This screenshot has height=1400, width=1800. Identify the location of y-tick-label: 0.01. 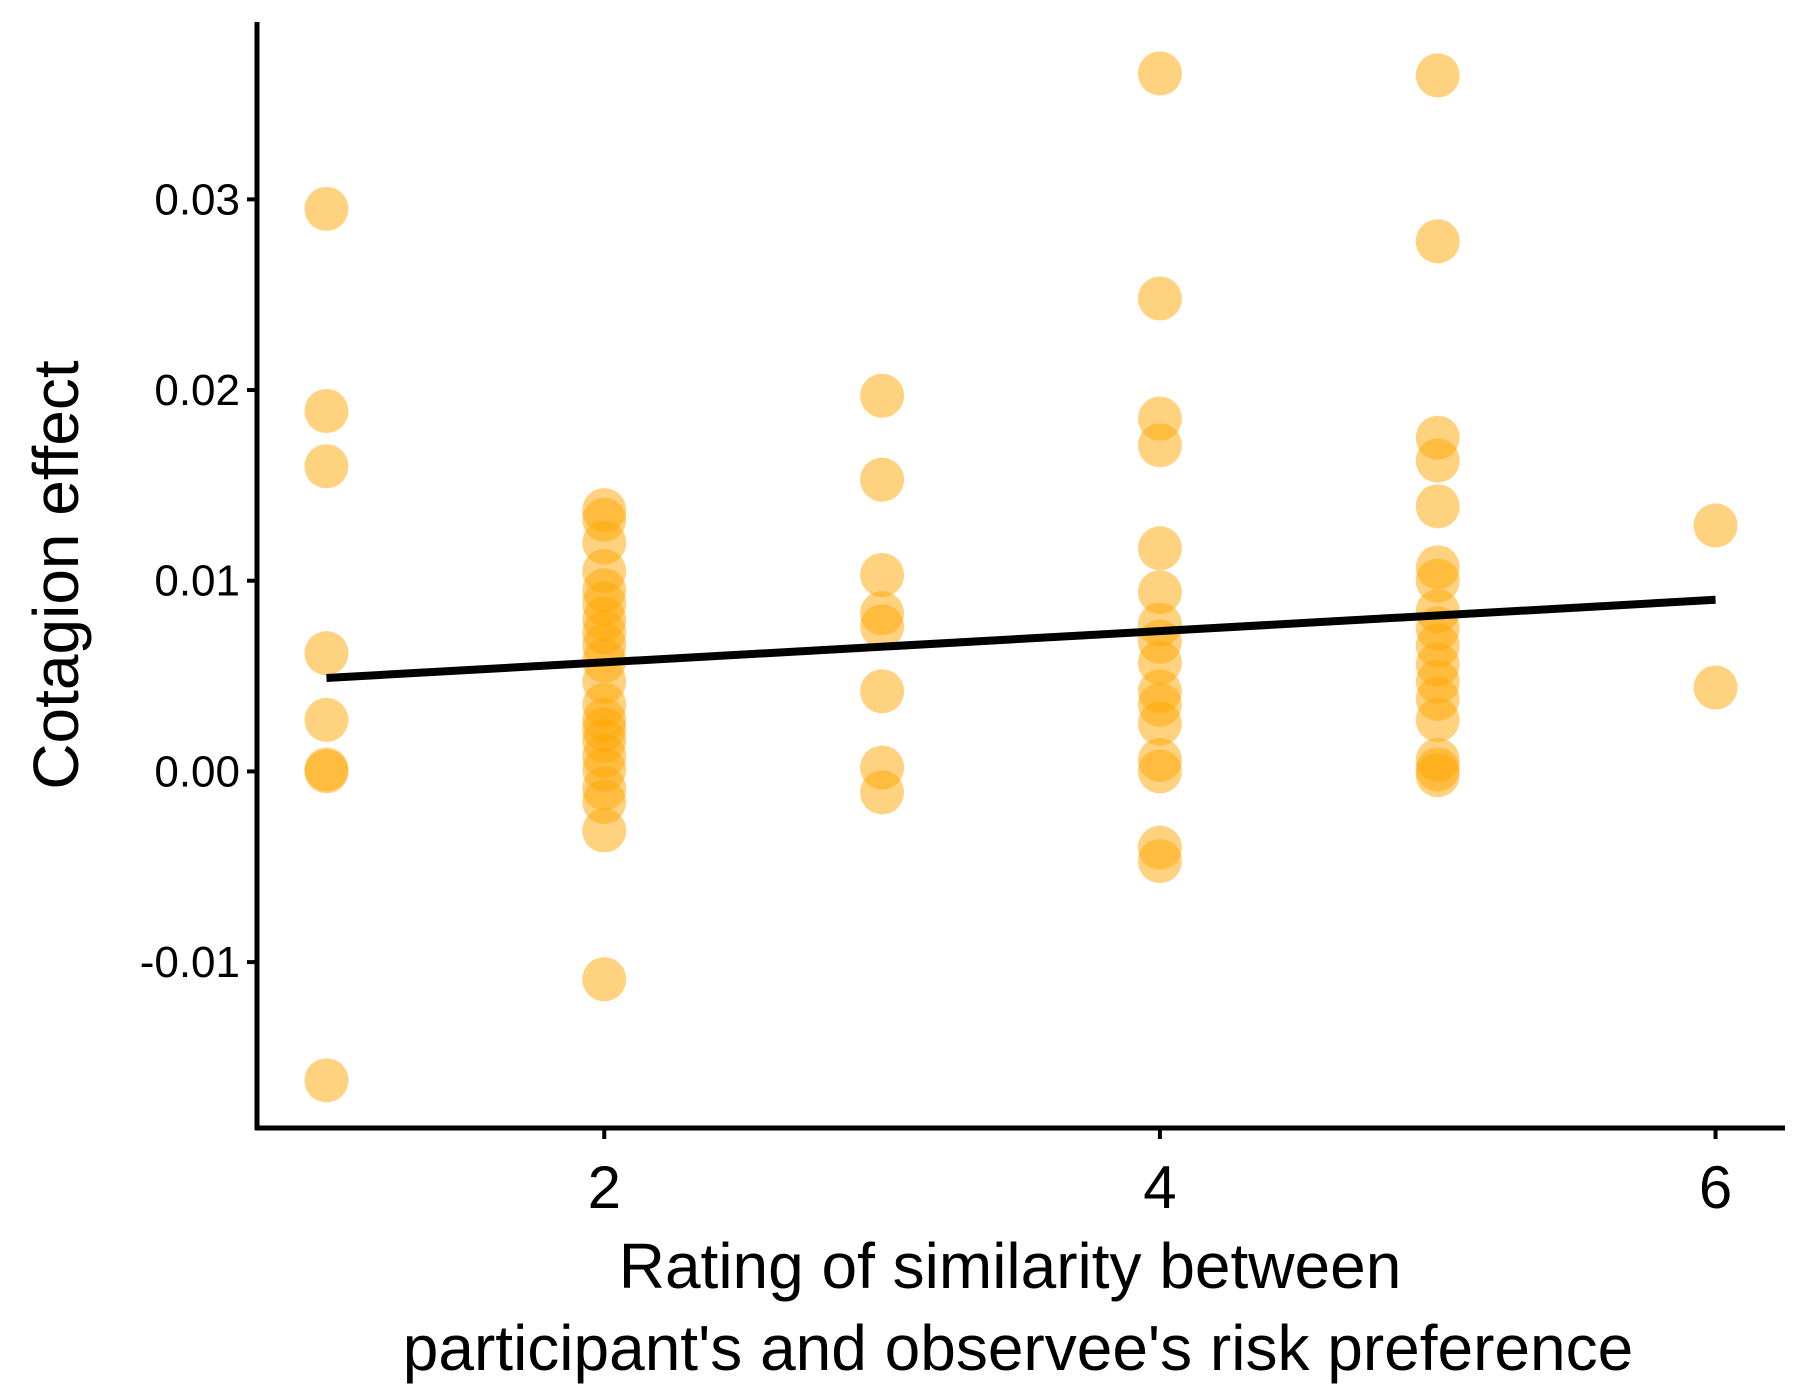
(197, 581).